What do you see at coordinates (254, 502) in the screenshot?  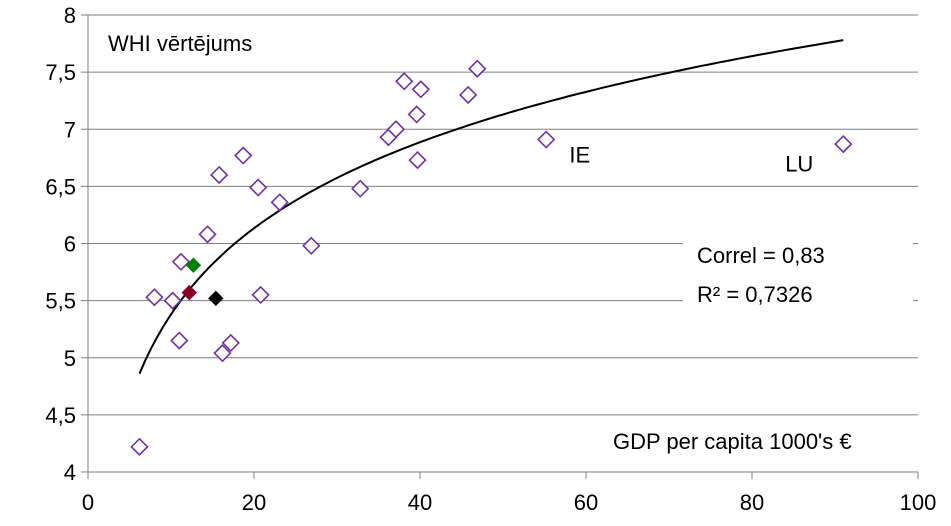 I see `x-tick-label: 20` at bounding box center [254, 502].